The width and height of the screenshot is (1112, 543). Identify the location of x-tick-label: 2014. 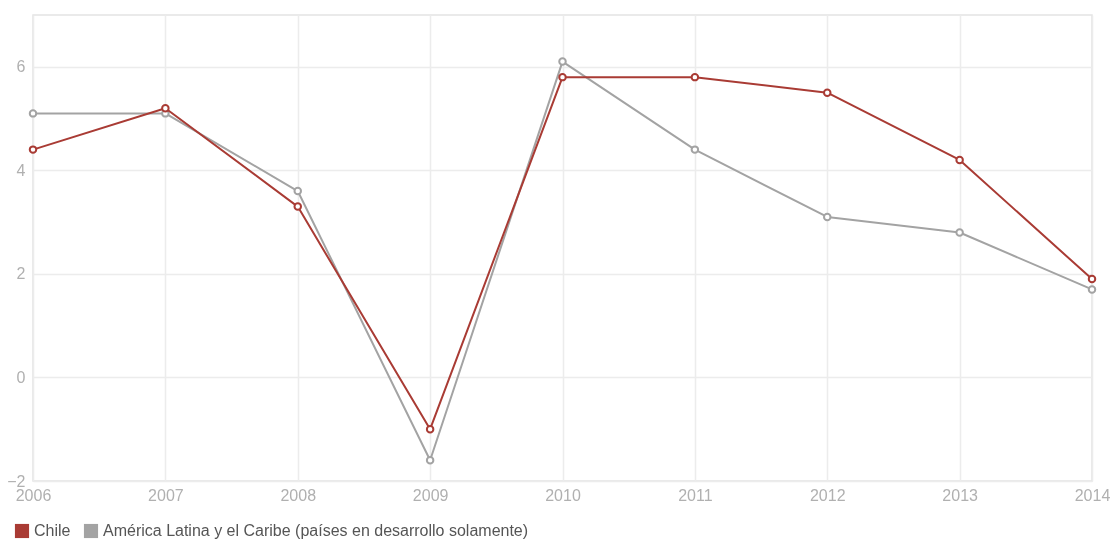
(1092, 495).